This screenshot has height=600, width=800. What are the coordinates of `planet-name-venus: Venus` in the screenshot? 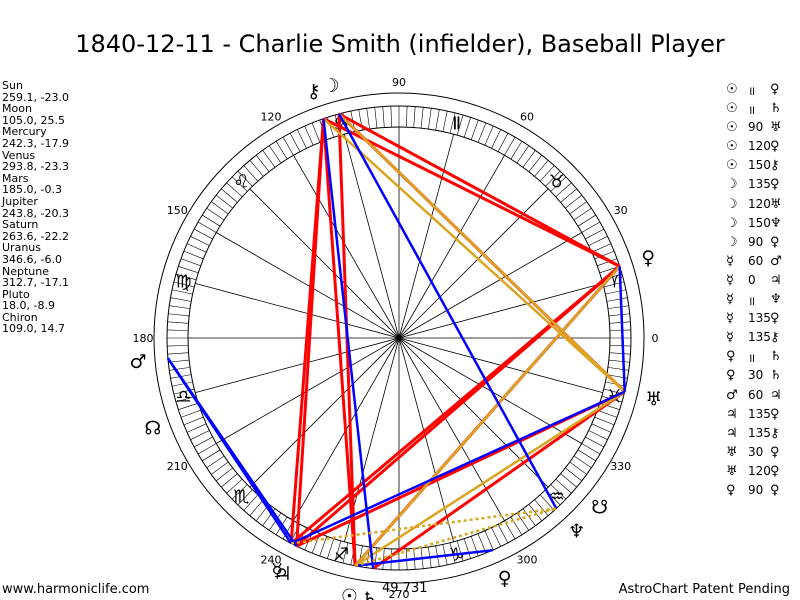 It's located at (19, 155).